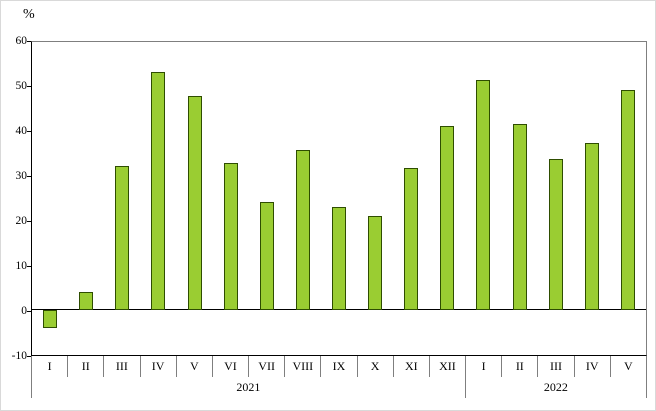 The width and height of the screenshot is (656, 411). I want to click on category-axis: I II III IV V VI VII VIII IX X XI XII I II III IV V, so click(339, 366).